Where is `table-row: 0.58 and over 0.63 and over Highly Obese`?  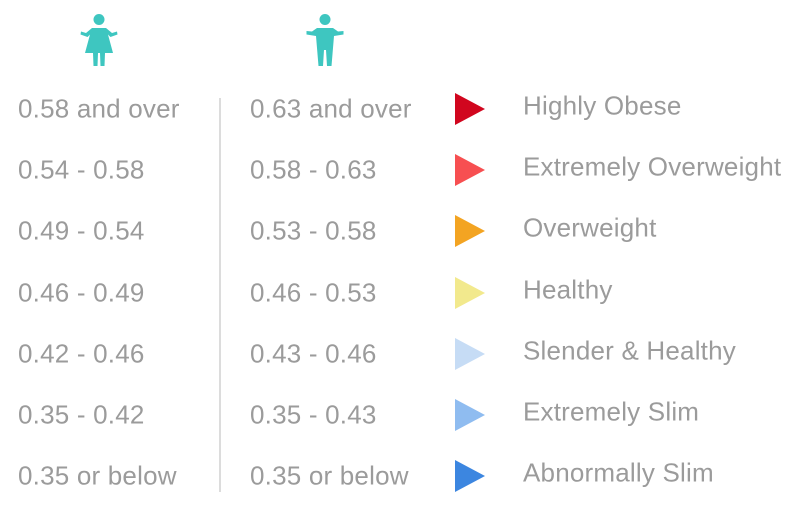 table-row: 0.58 and over 0.63 and over Highly Obese is located at coordinates (402, 108).